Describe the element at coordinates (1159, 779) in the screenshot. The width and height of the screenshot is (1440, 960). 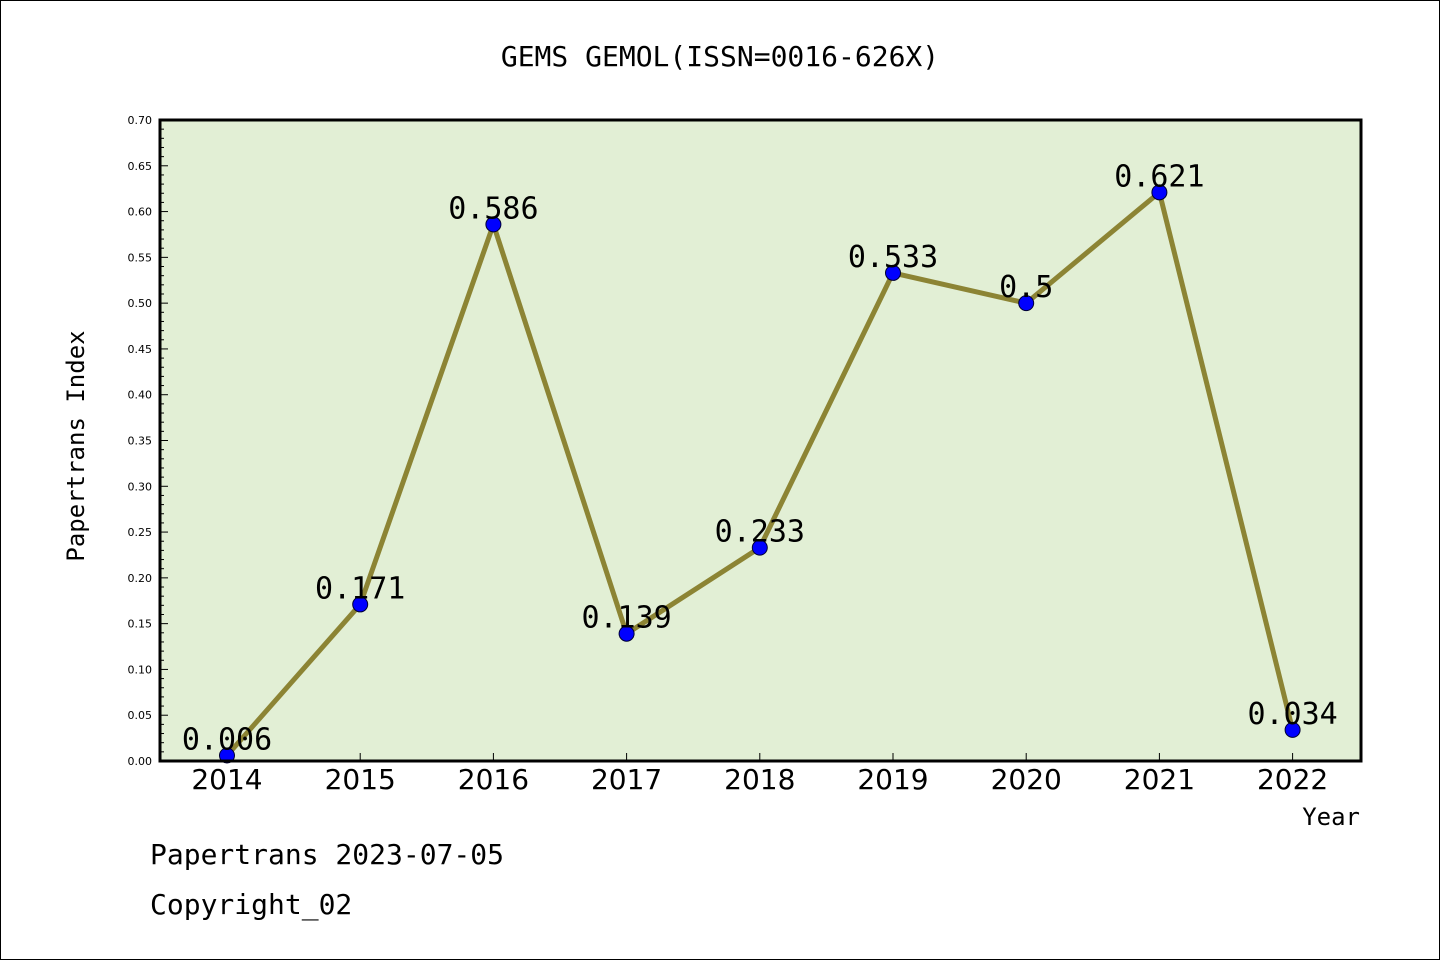
I see `x-tick-label: 2021` at that location.